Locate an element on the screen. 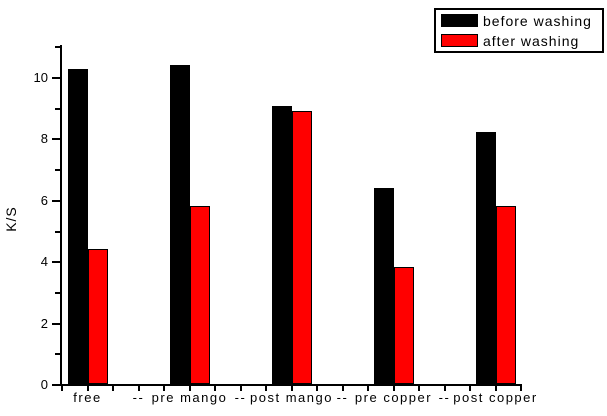 Image resolution: width=607 pixels, height=416 pixels. legend-item-after-washing: after washing is located at coordinates (521, 40).